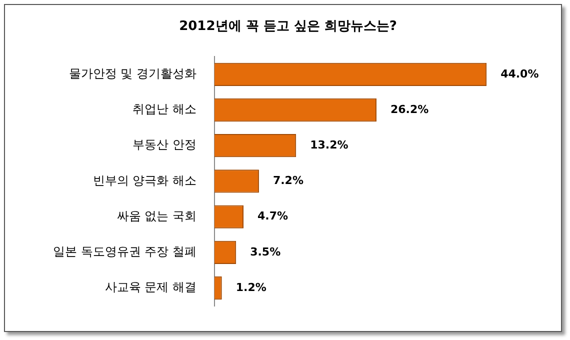 The height and width of the screenshot is (340, 570). I want to click on data-label: 13.2%, so click(329, 145).